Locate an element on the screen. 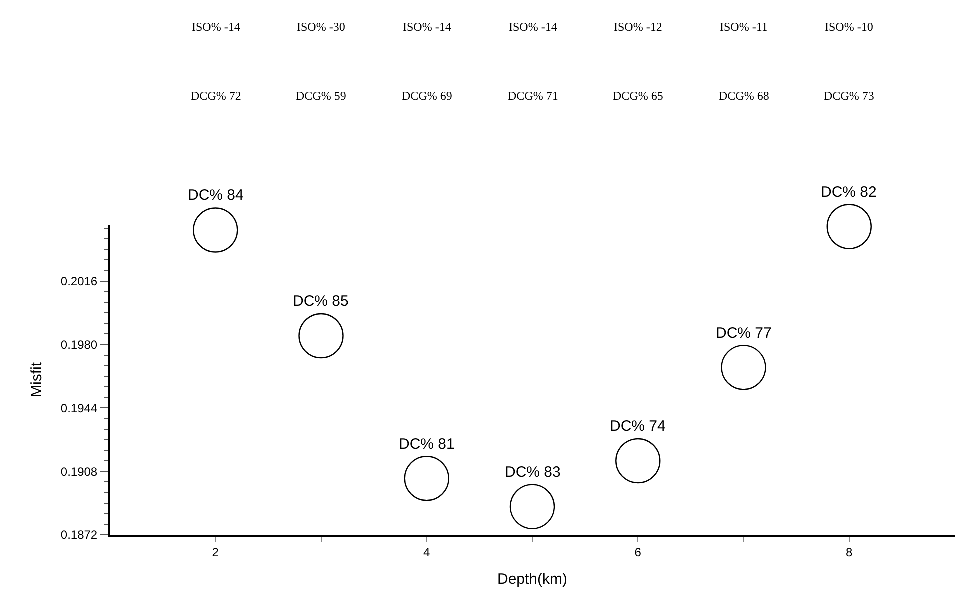  annotation: DC% 82 is located at coordinates (849, 192).